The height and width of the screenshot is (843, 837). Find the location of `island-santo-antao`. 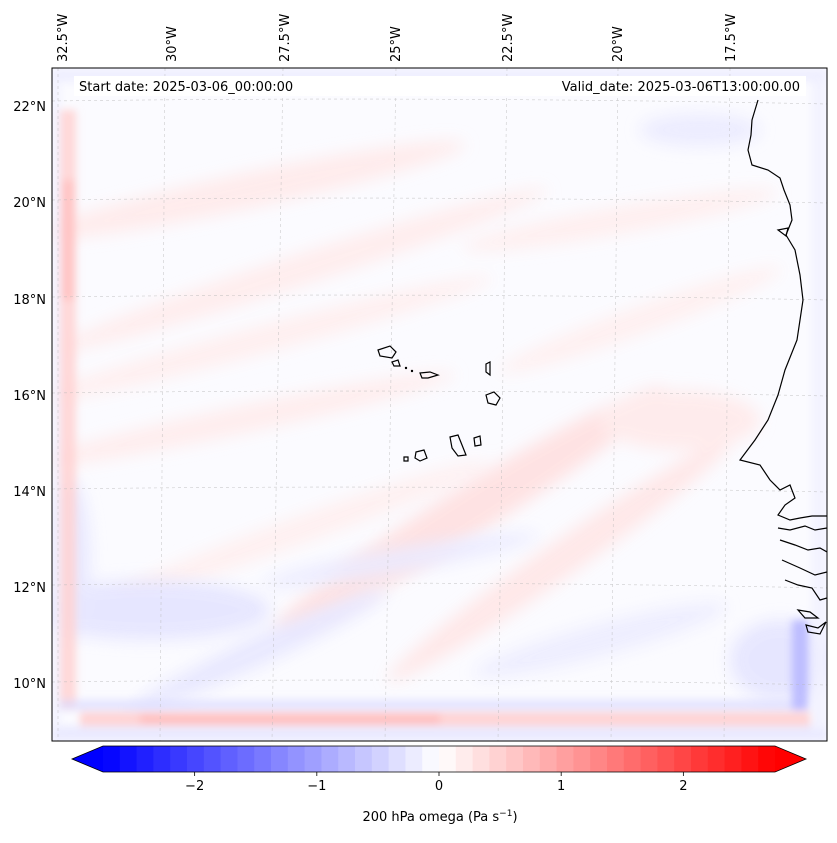

island-santo-antao is located at coordinates (387, 352).